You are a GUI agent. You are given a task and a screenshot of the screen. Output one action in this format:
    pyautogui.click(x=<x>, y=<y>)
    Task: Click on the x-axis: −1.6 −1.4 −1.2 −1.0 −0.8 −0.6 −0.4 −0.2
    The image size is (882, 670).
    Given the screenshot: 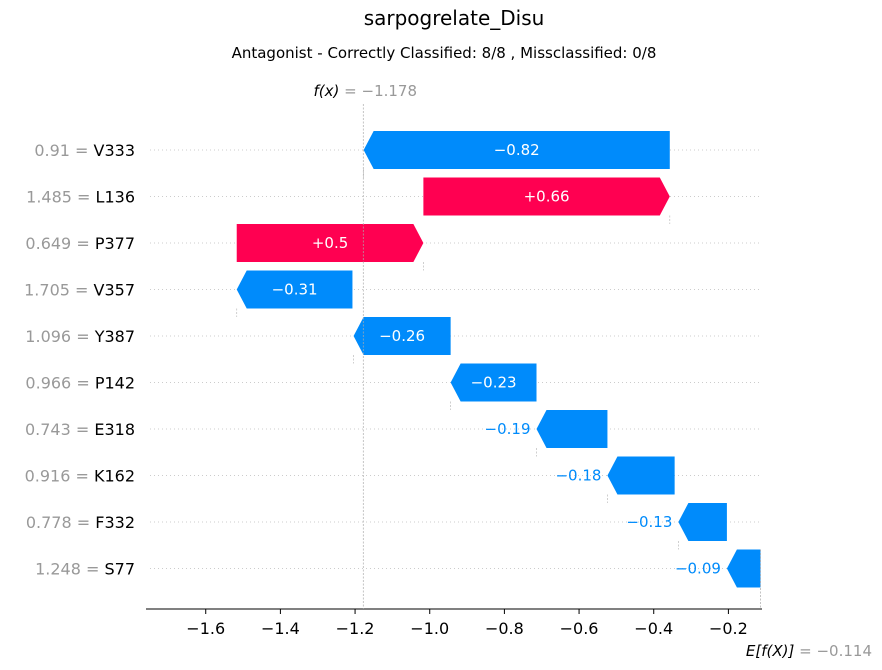 What is the action you would take?
    pyautogui.click(x=454, y=623)
    